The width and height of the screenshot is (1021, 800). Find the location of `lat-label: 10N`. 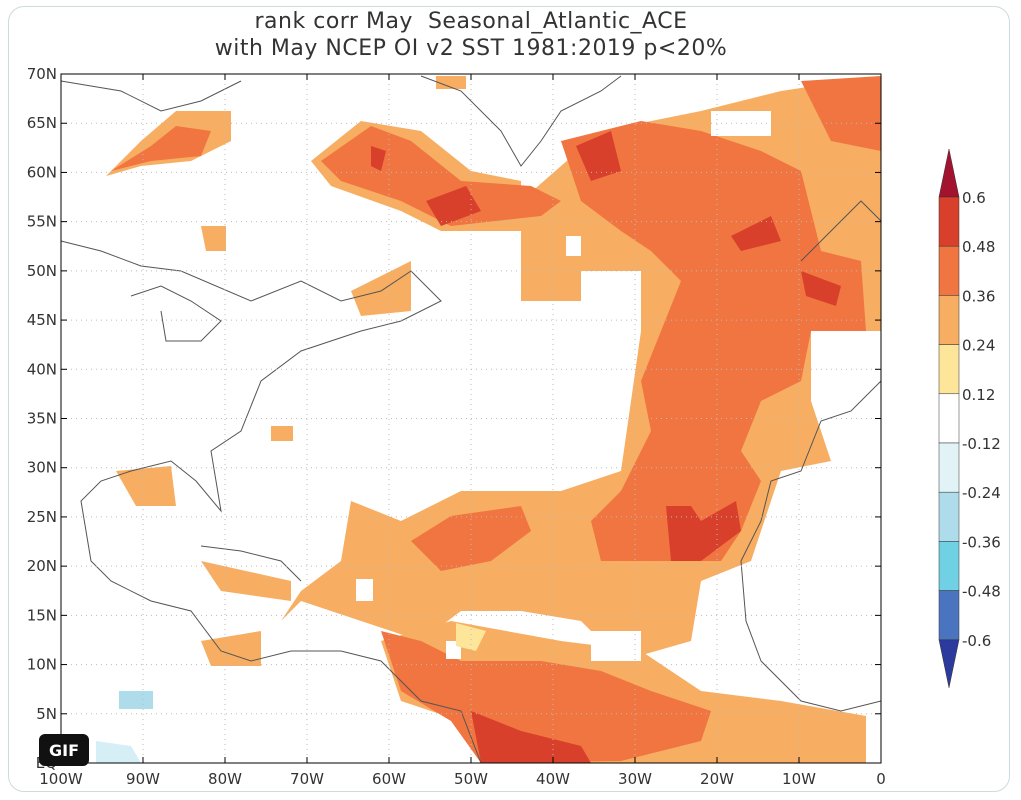

lat-label: 10N is located at coordinates (42, 665).